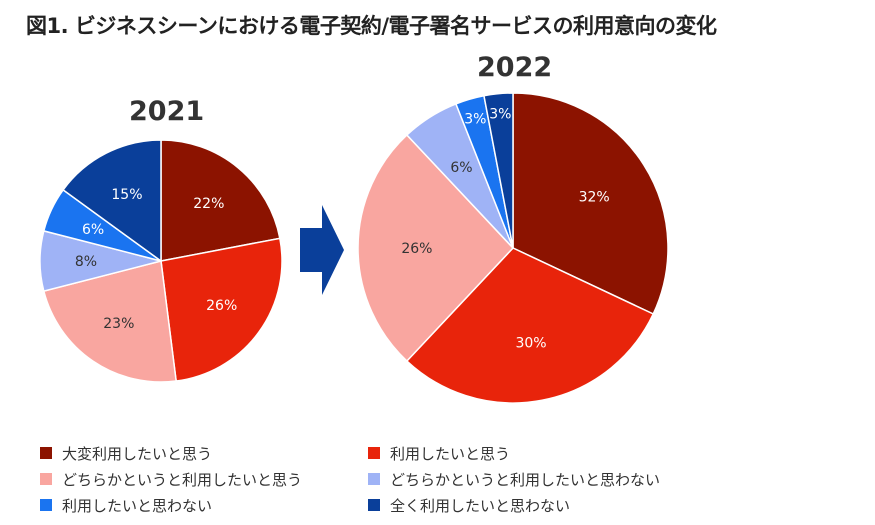 This screenshot has width=875, height=525. Describe the element at coordinates (93, 230) in the screenshot. I see `pie-2021-label-4: 6%` at that location.